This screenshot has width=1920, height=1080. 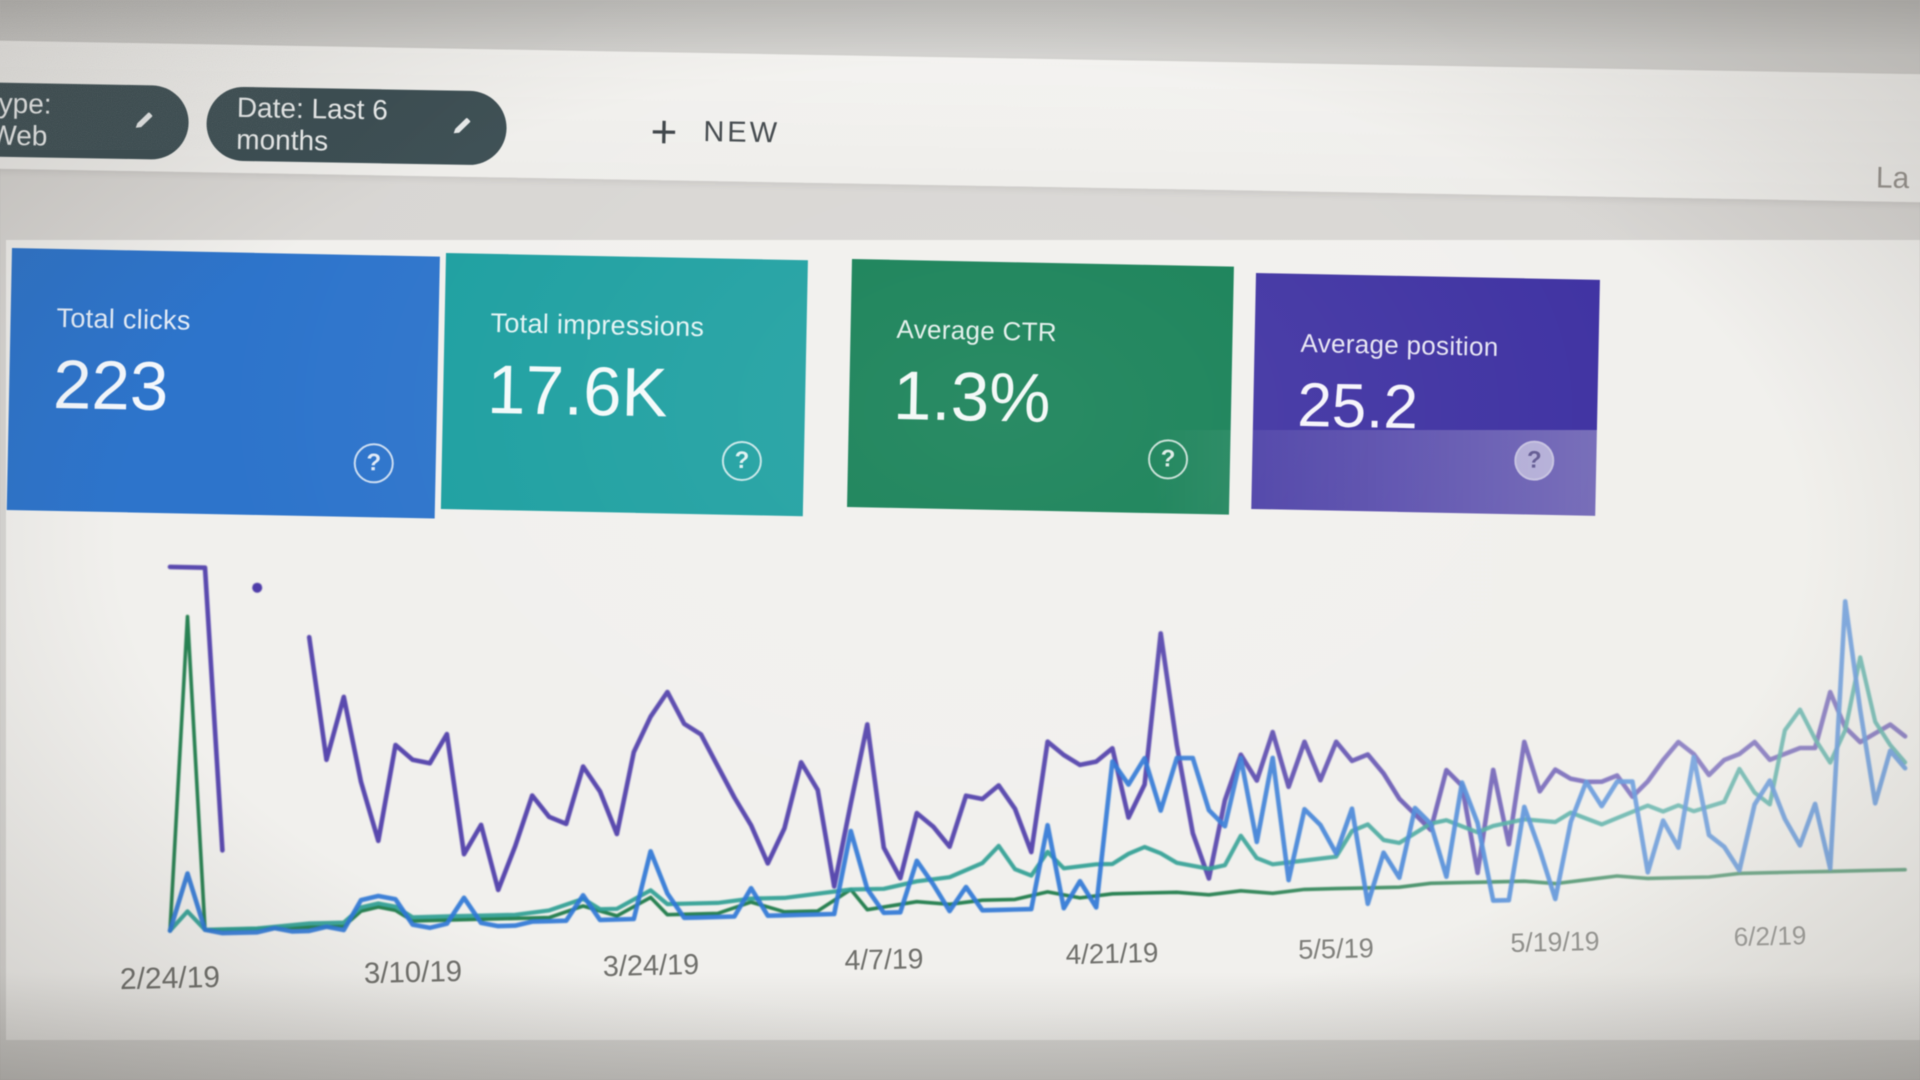 What do you see at coordinates (1112, 954) in the screenshot?
I see `x-axis-label: 4/21/19` at bounding box center [1112, 954].